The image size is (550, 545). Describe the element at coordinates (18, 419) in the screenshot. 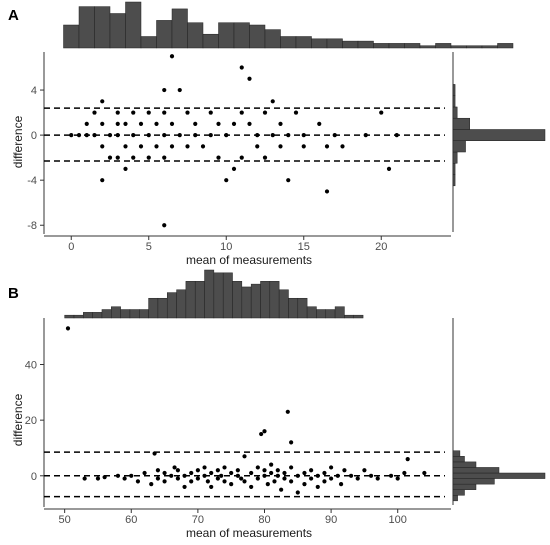

I see `panel-b-y-axis-label: difference` at that location.